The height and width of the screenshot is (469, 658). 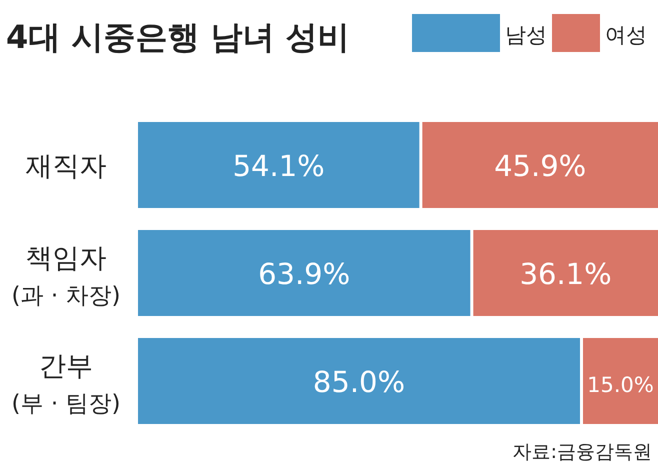 I want to click on legend-item: 여성, so click(x=599, y=33).